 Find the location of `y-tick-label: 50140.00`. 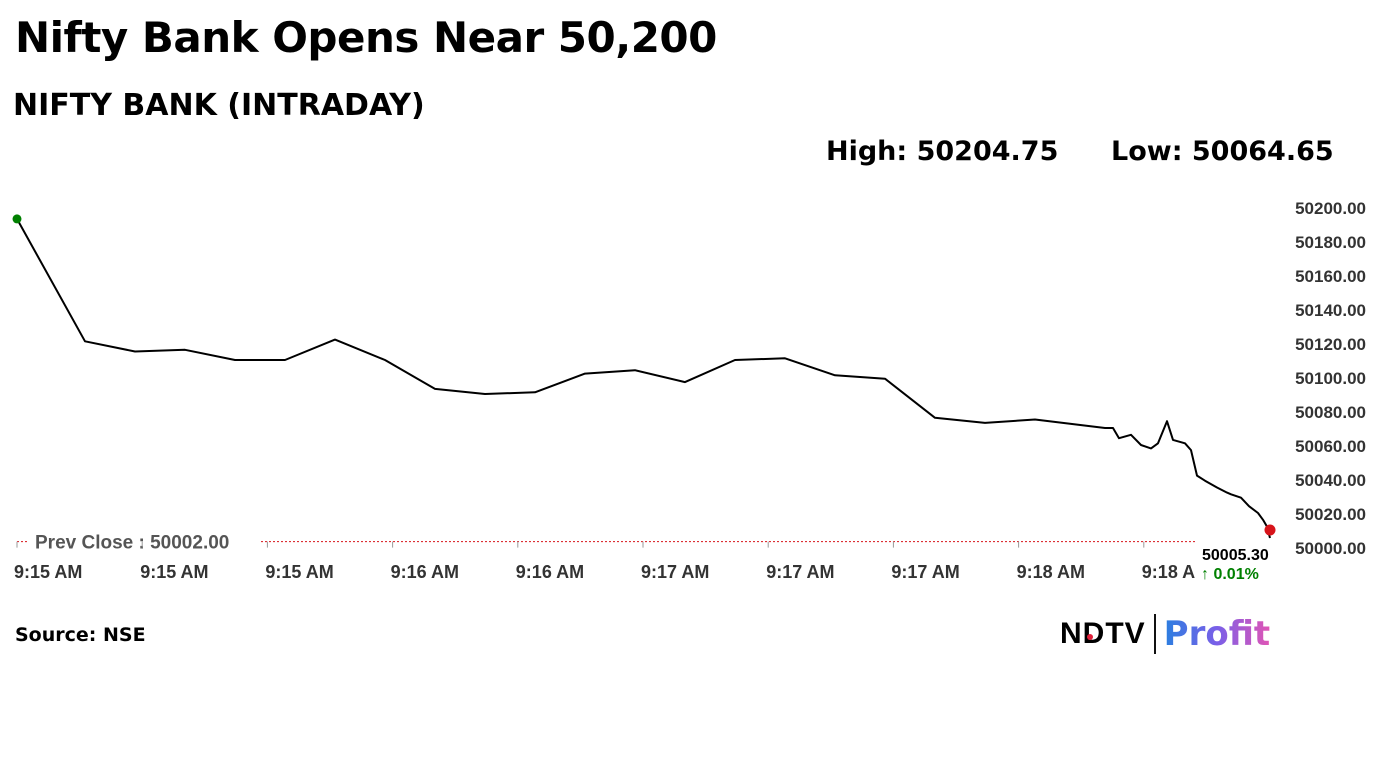

y-tick-label: 50140.00 is located at coordinates (1330, 310).